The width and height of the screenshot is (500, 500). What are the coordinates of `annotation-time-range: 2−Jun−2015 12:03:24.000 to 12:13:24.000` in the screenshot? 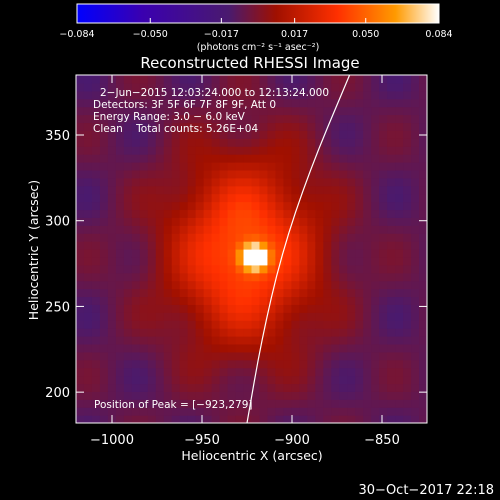 It's located at (214, 93).